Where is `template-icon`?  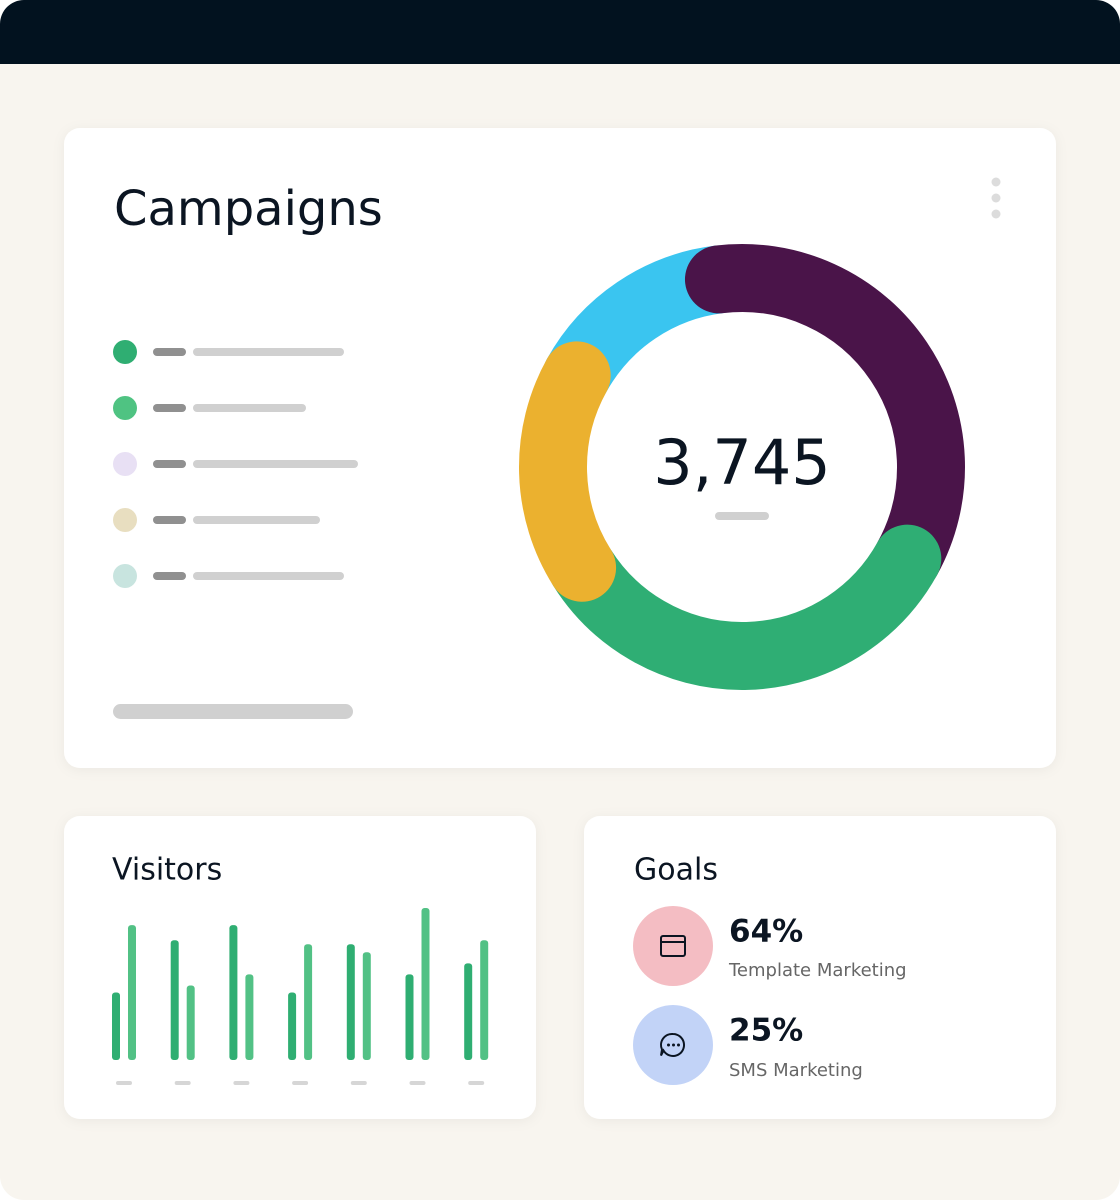
template-icon is located at coordinates (673, 946).